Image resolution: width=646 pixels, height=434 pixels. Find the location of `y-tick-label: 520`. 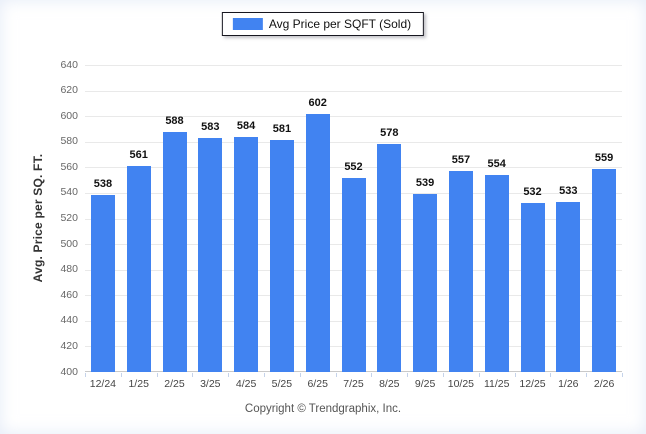

y-tick-label: 520 is located at coordinates (69, 218).